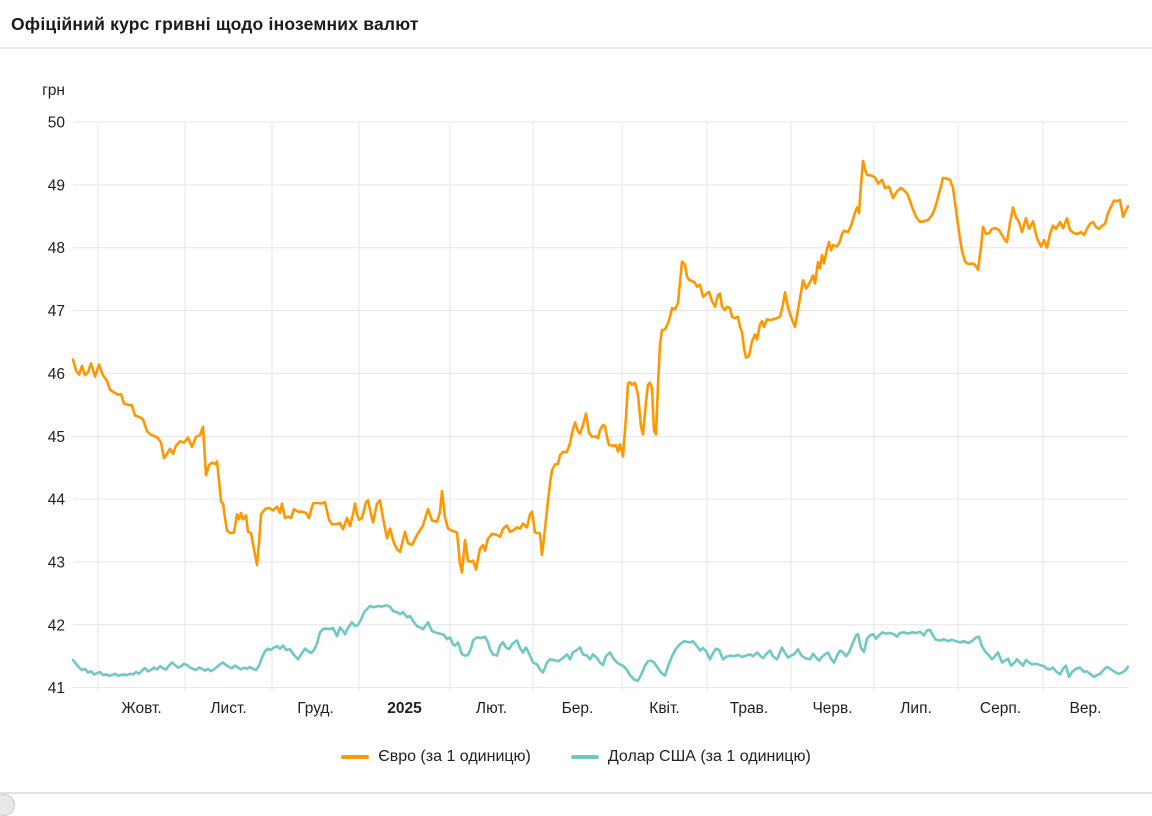  I want to click on title-divider, so click(576, 48).